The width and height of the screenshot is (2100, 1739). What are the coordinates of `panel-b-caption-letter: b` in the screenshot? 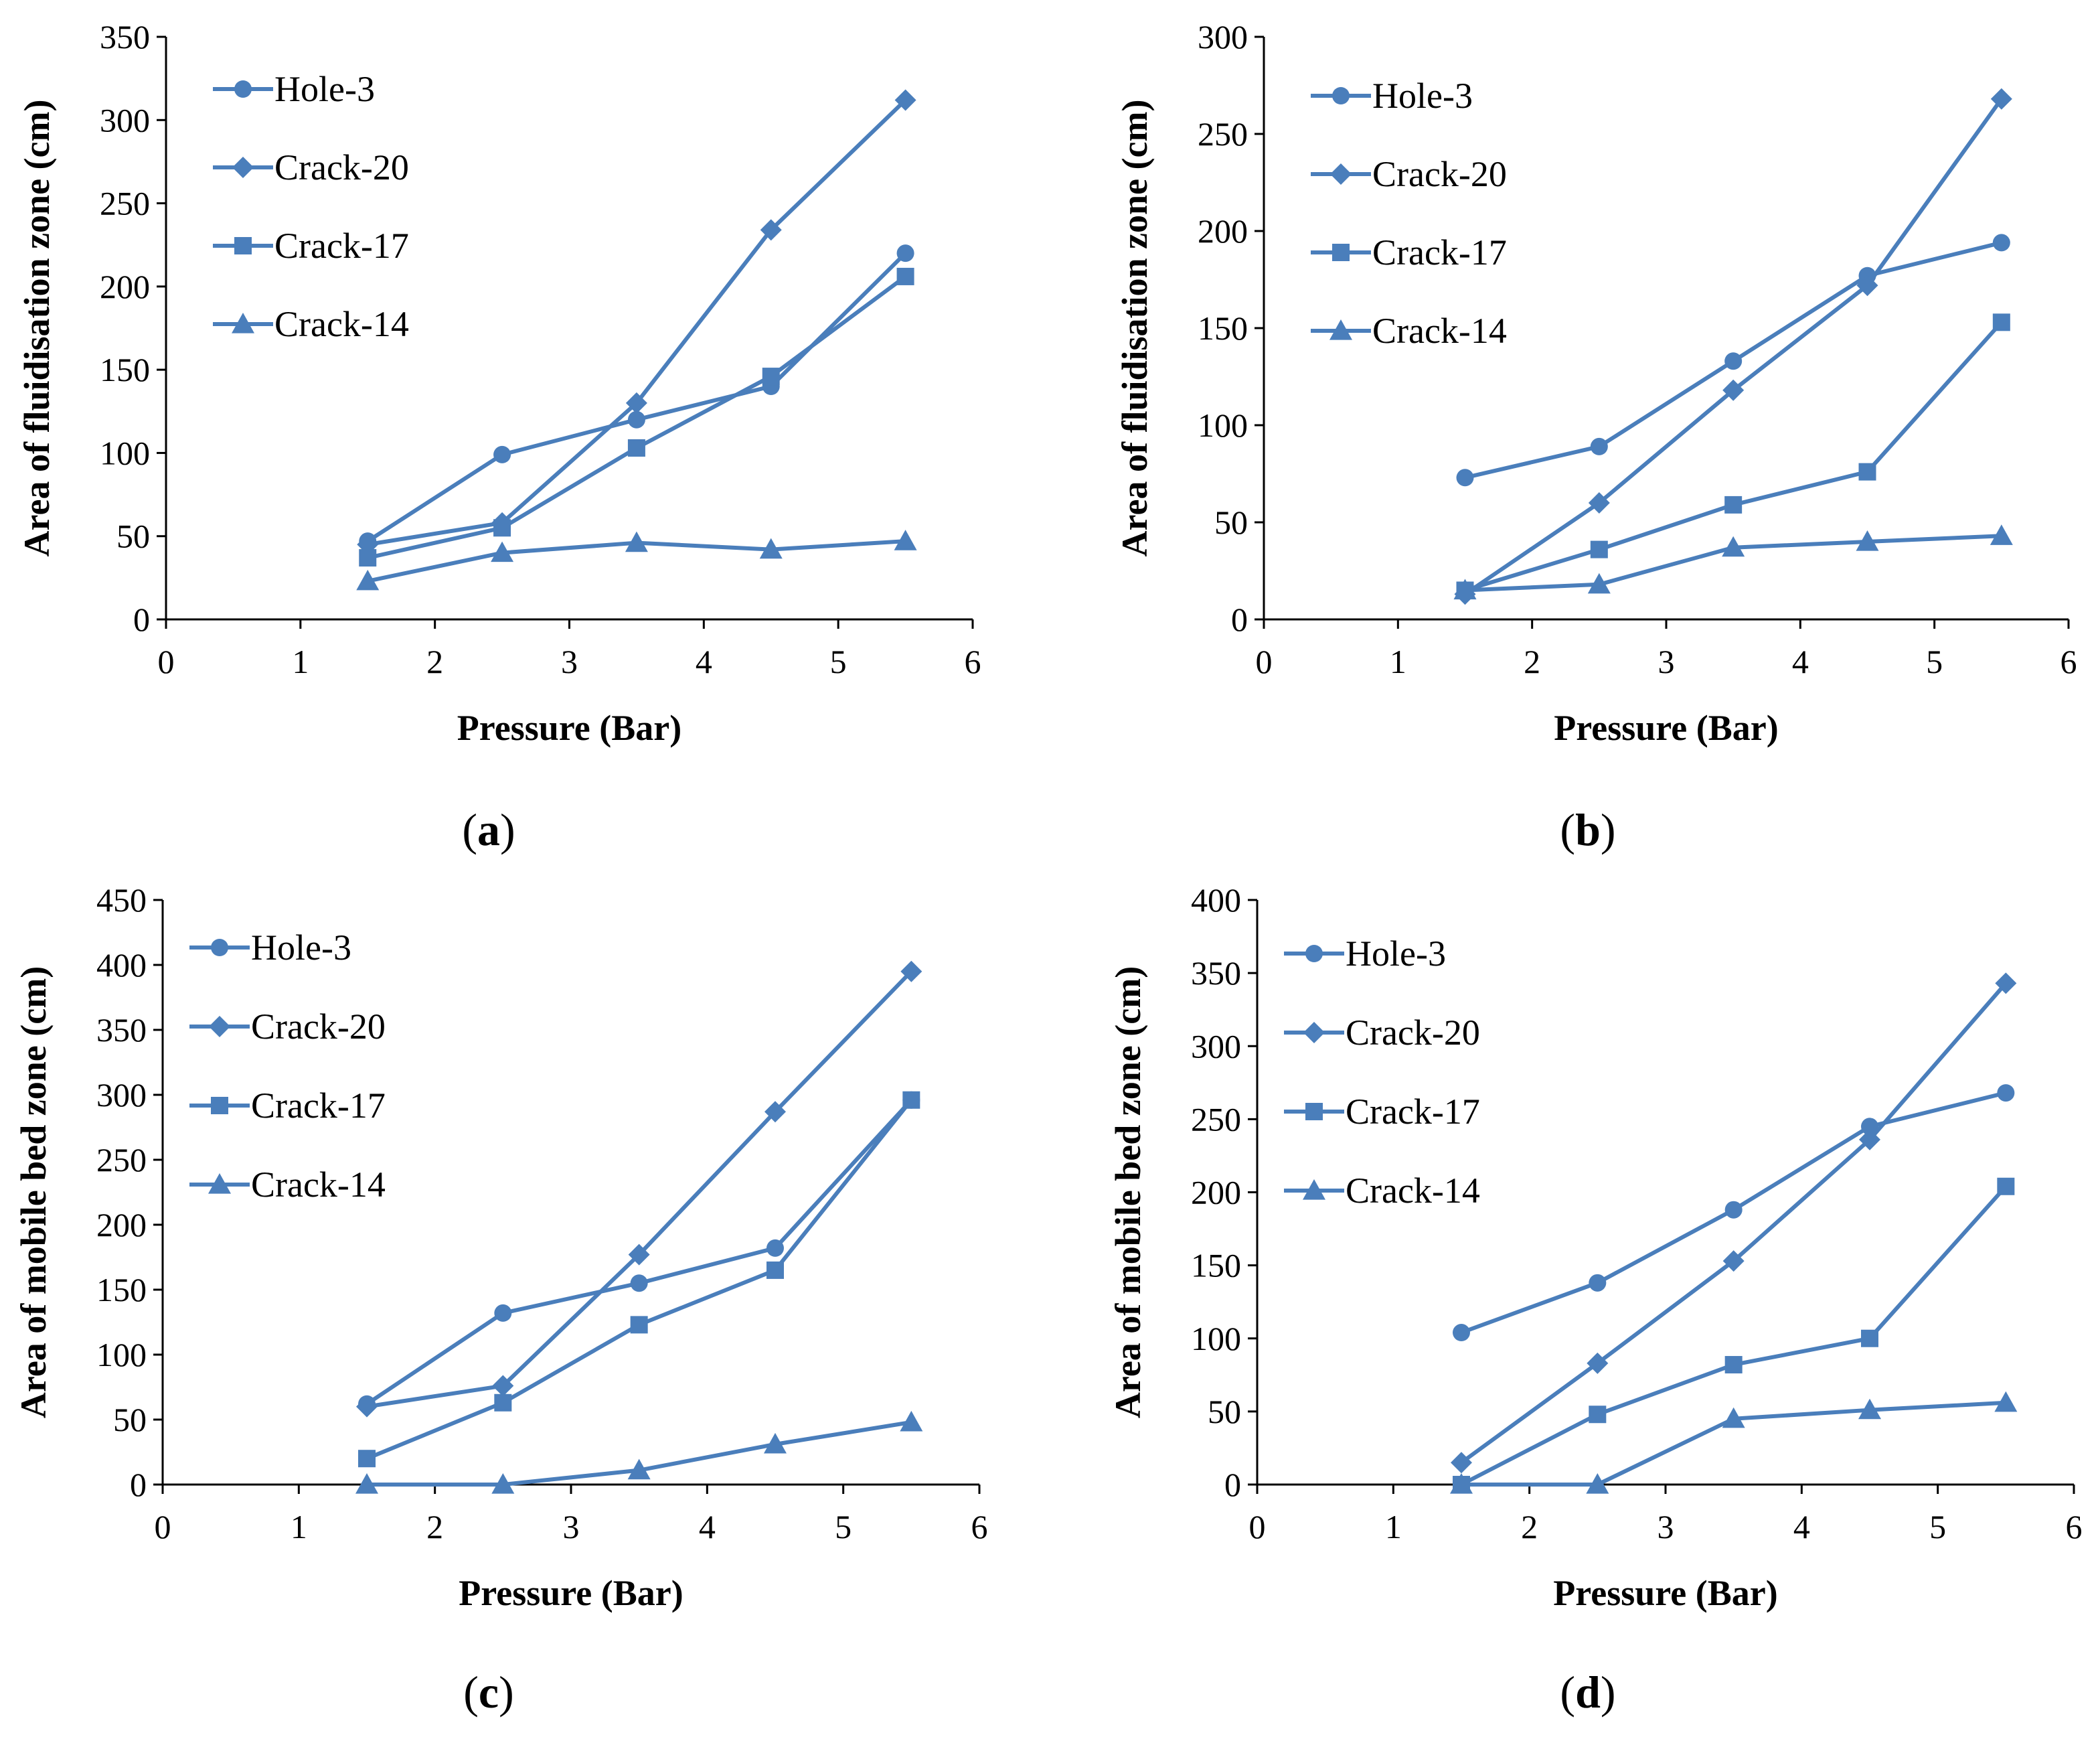 It's located at (1588, 830).